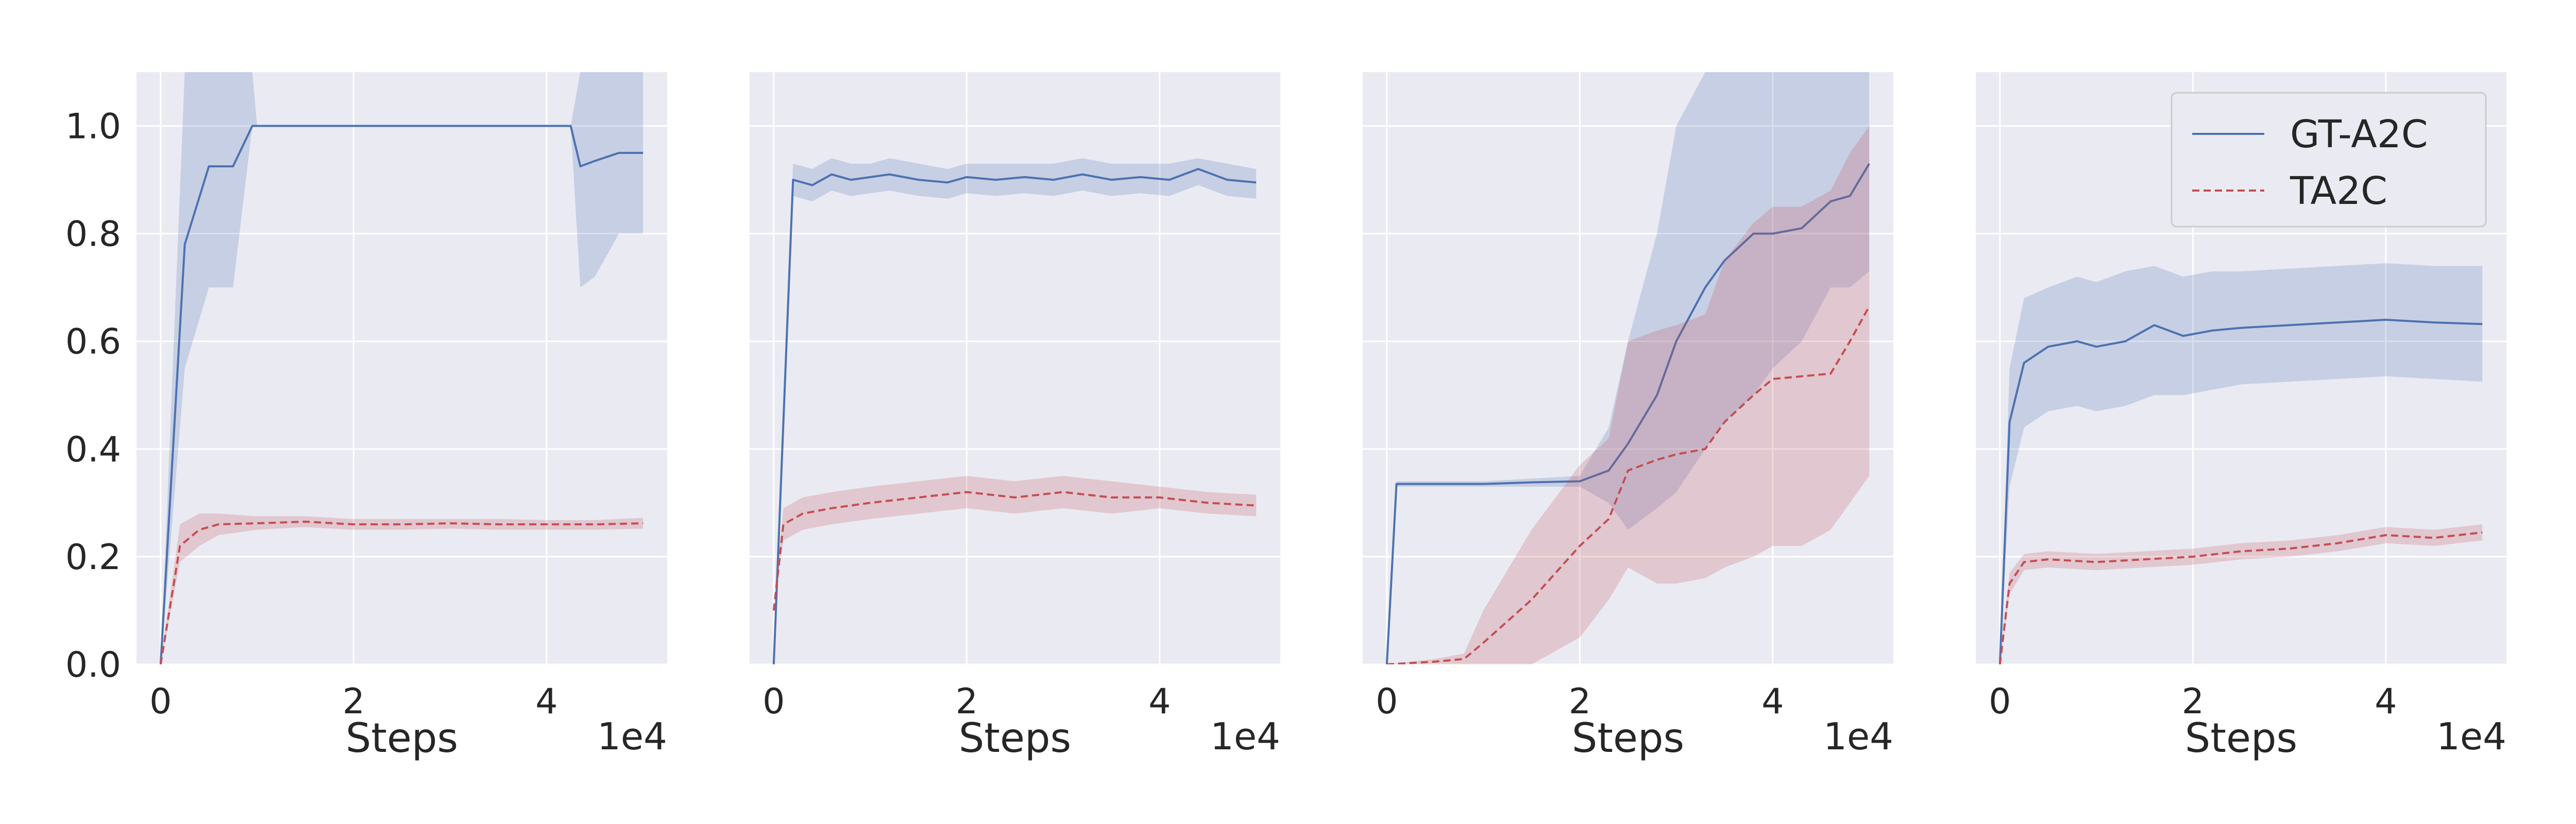 The height and width of the screenshot is (824, 2576). I want to click on legend: GT-A2C TA2C, so click(2329, 160).